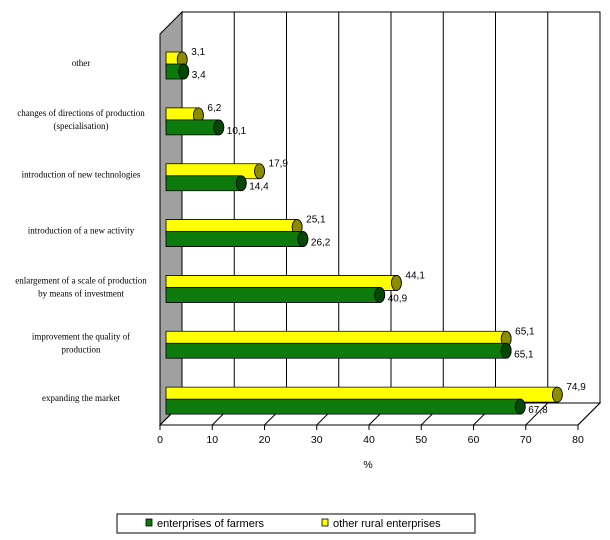 This screenshot has height=540, width=610. I want to click on x-axis: 0 10 20 30 40 50 60 70 80, so click(370, 435).